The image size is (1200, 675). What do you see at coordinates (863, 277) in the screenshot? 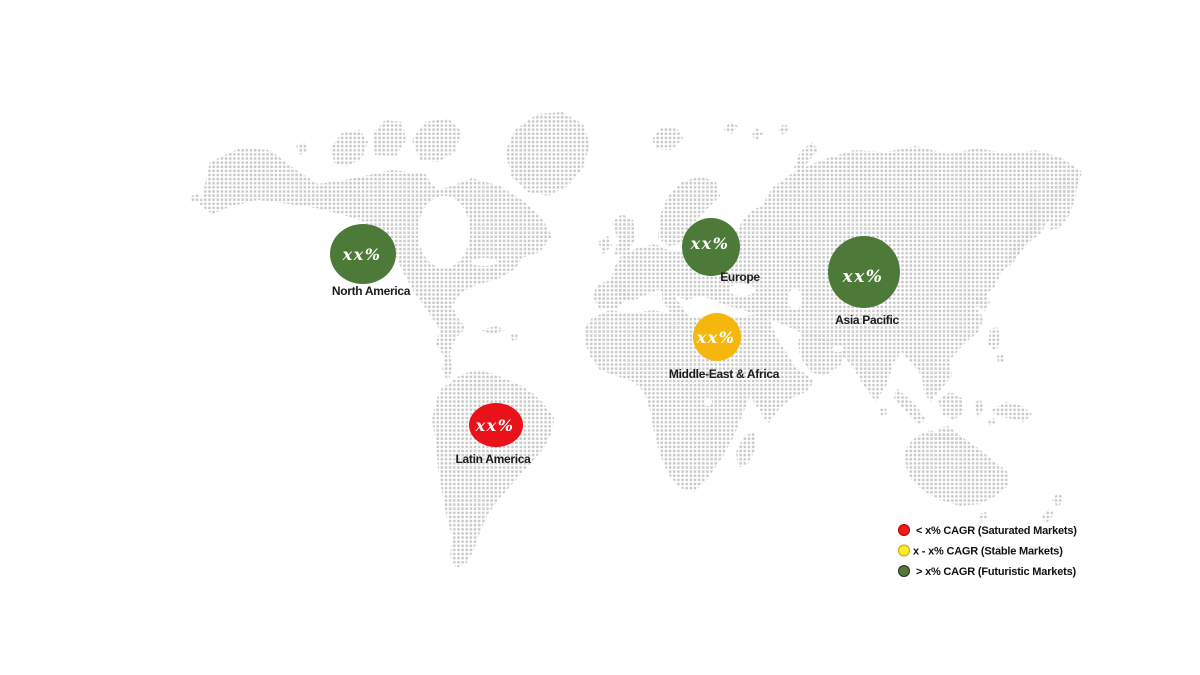
I see `bubble-value-asia-pacific: xx%` at bounding box center [863, 277].